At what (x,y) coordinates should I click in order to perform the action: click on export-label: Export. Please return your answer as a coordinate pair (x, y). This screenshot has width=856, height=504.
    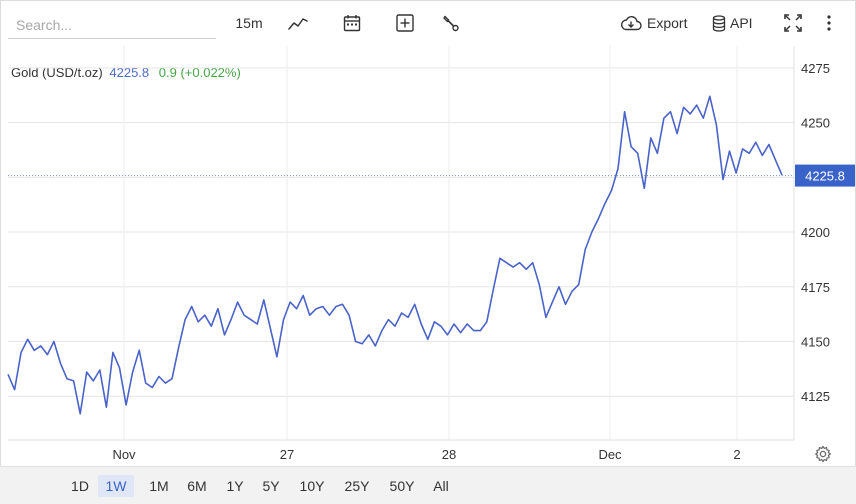
    Looking at the image, I should click on (667, 23).